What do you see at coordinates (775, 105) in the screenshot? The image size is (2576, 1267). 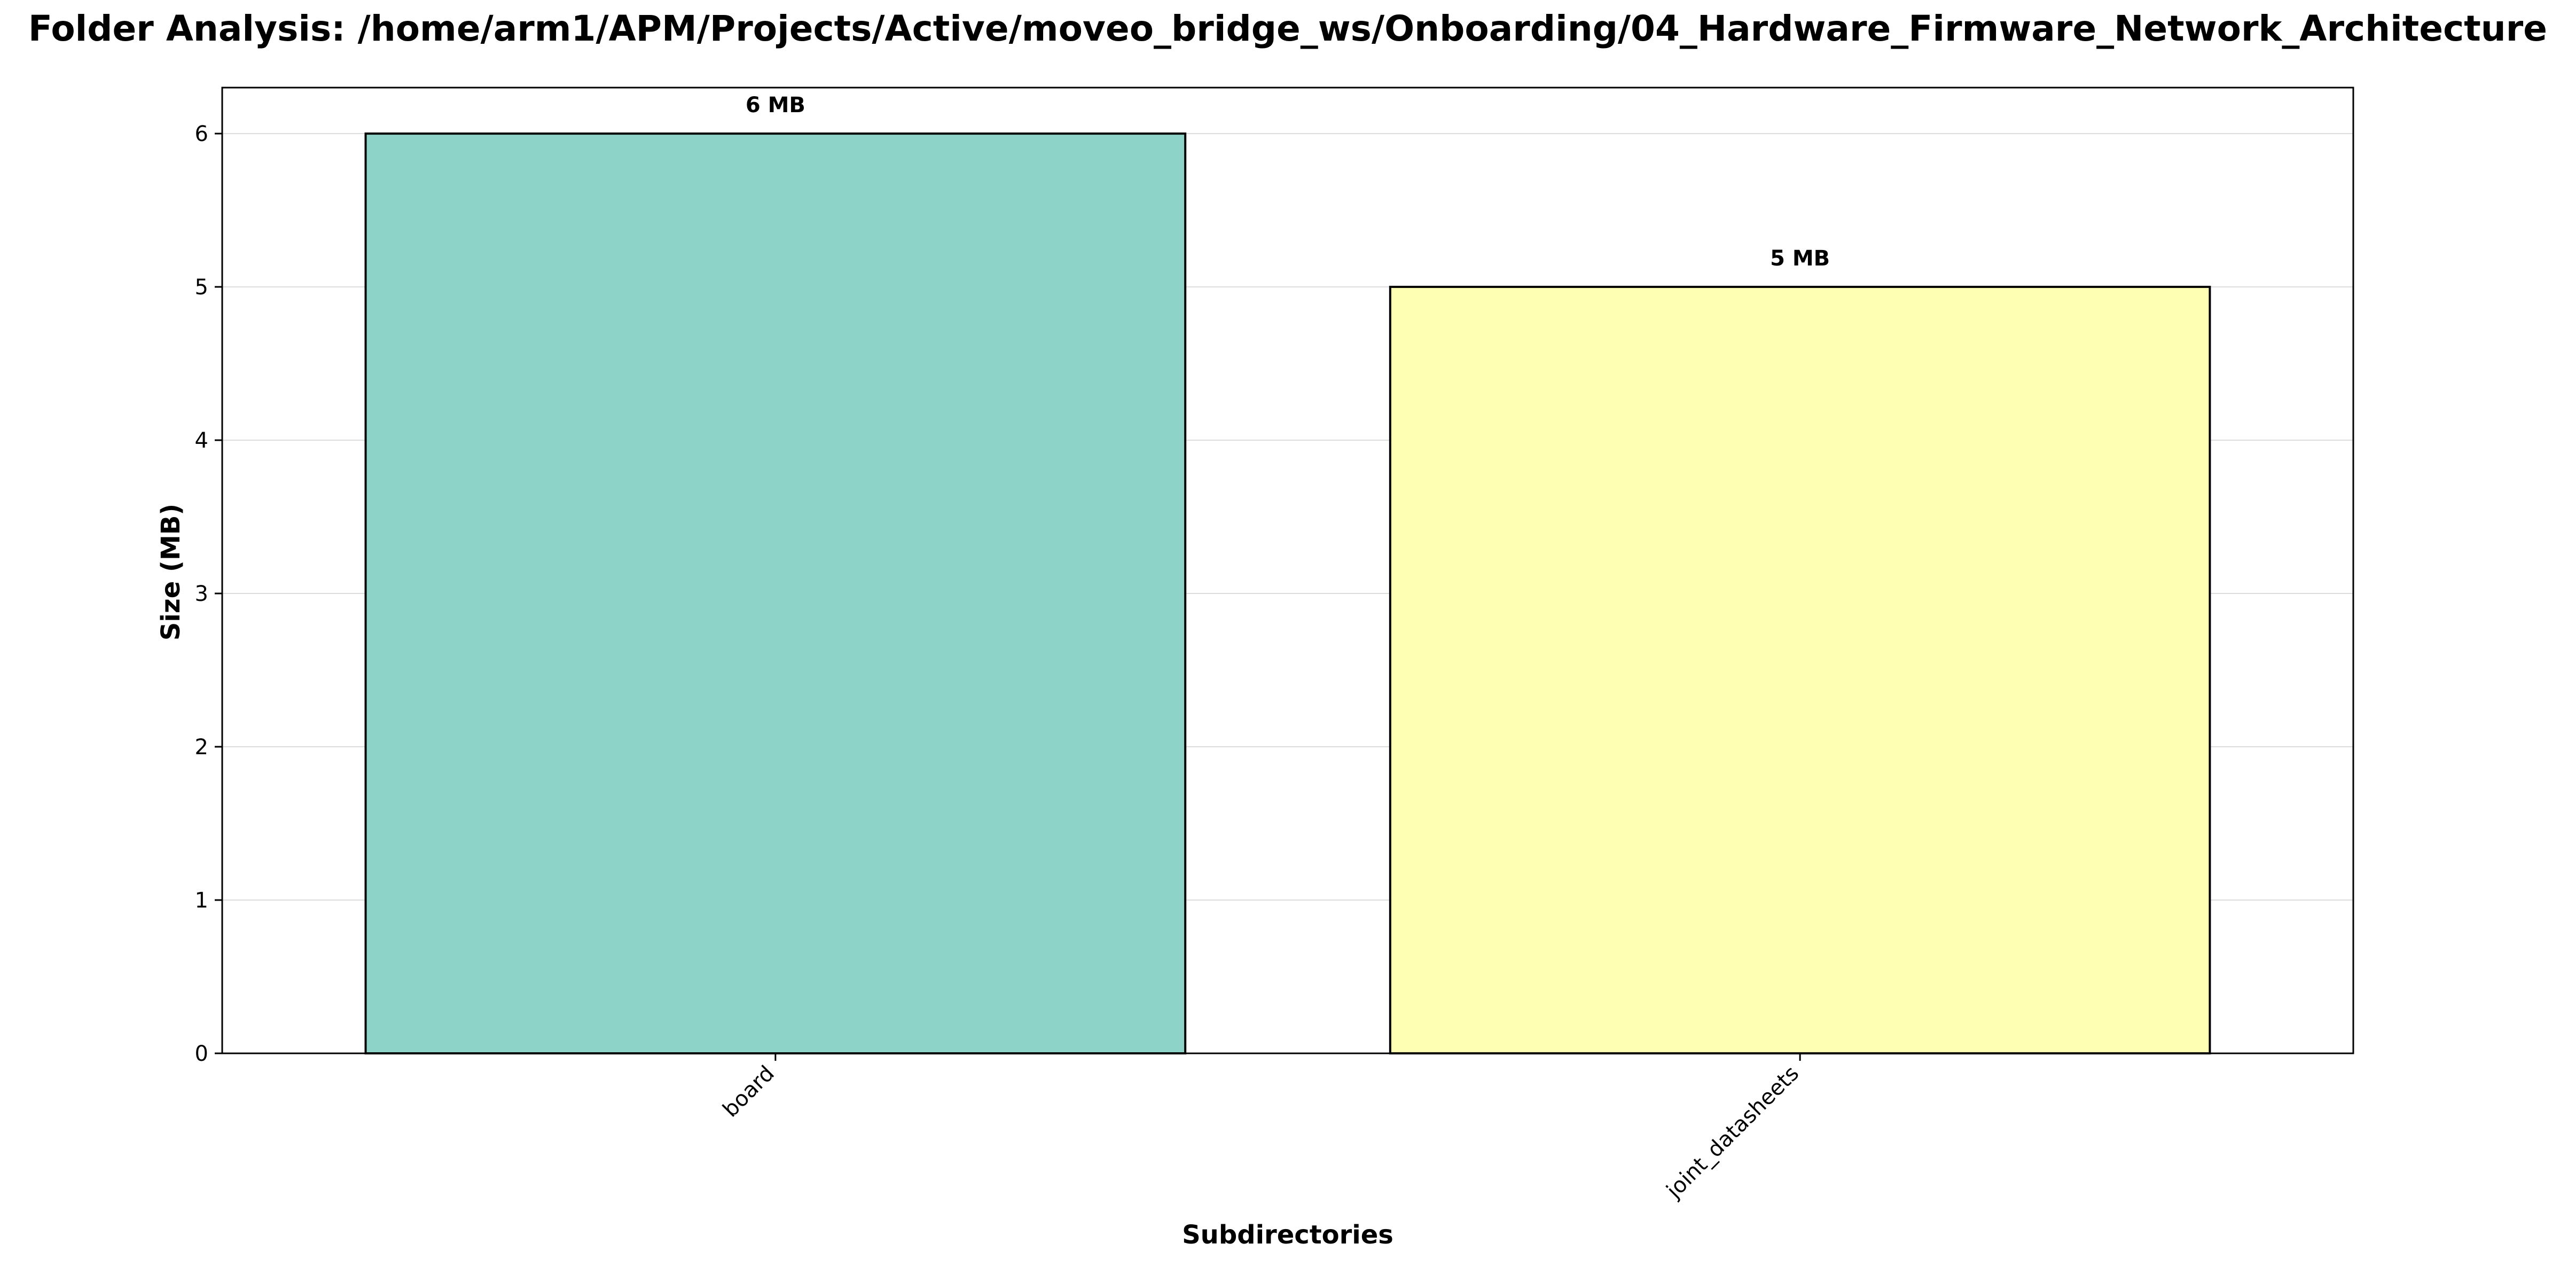 I see `data-label: 6 MB` at bounding box center [775, 105].